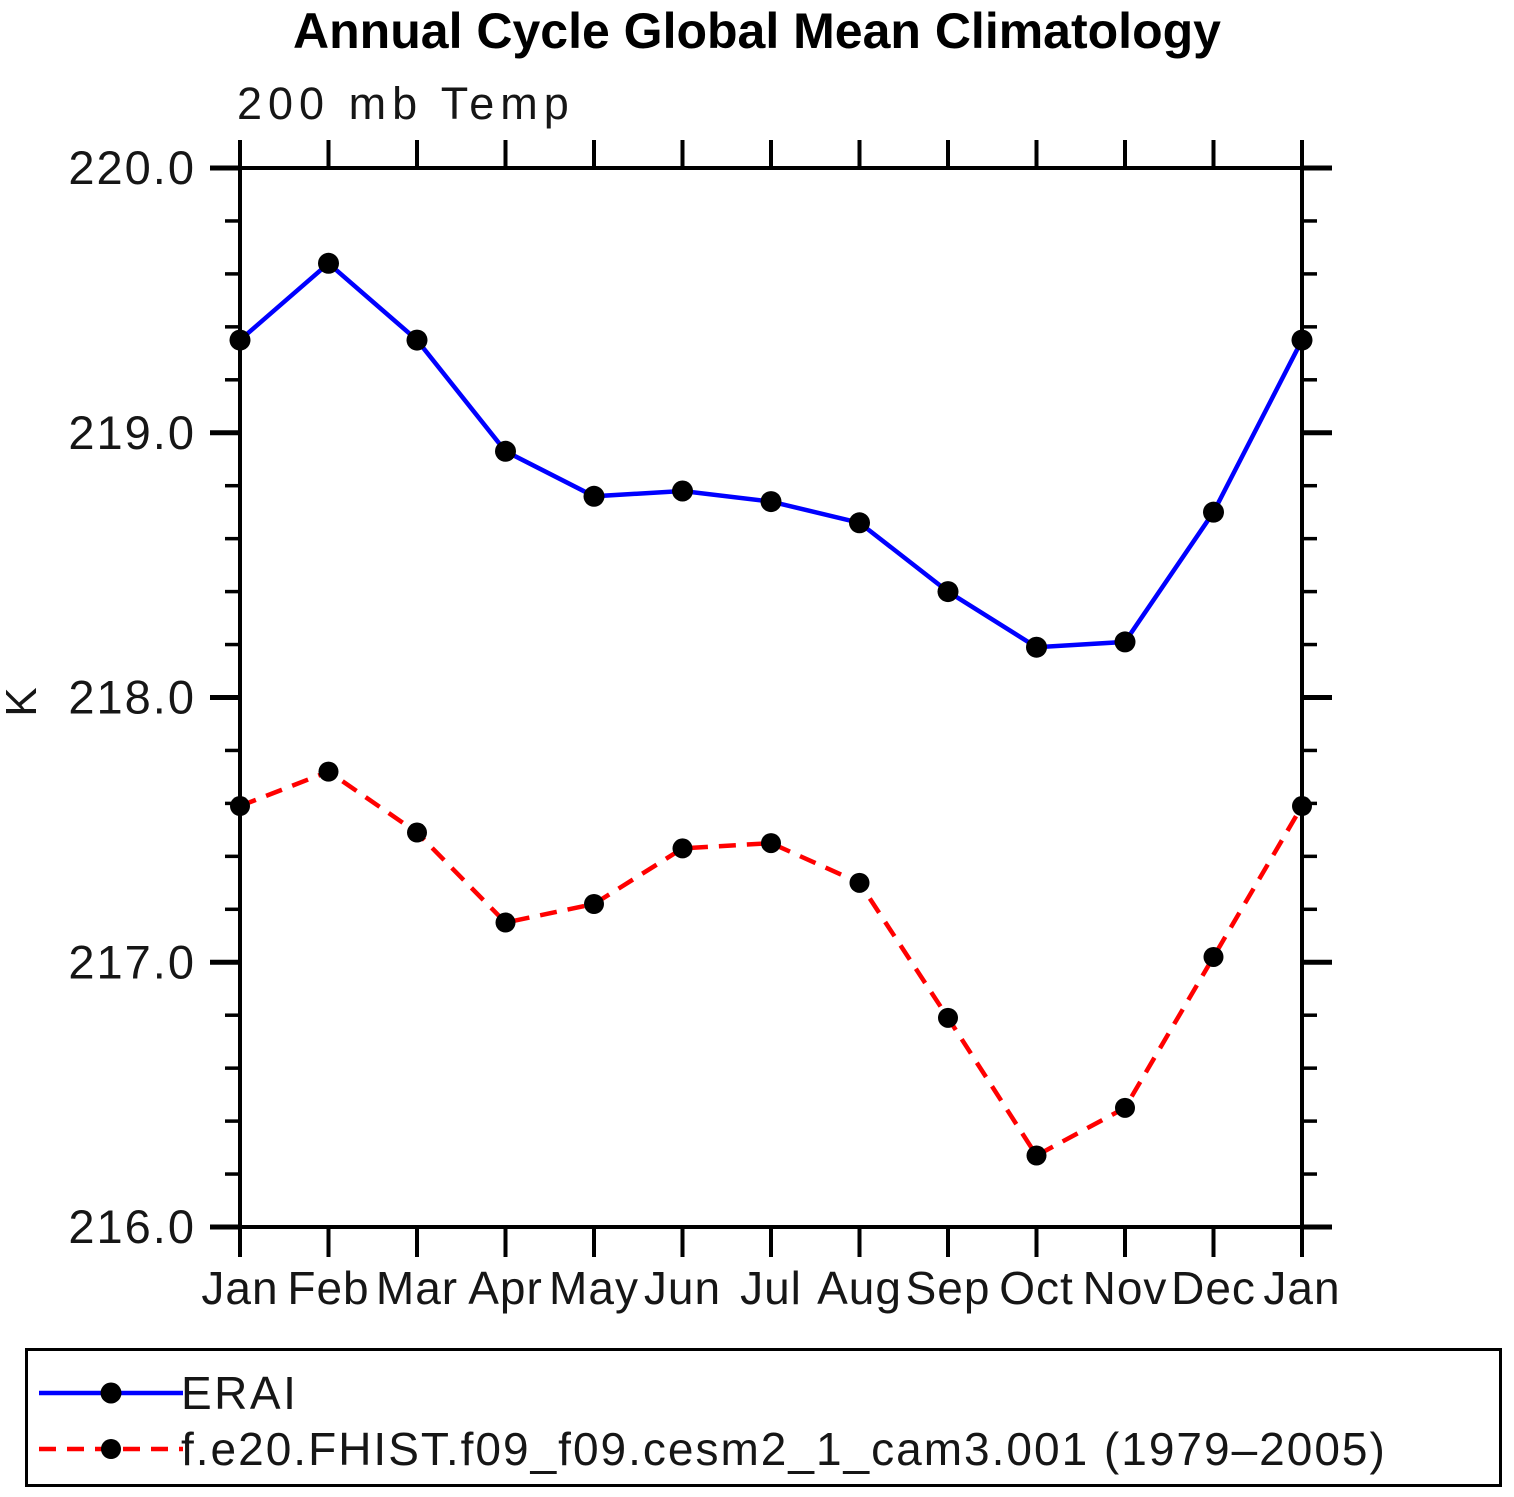 The width and height of the screenshot is (1514, 1497). Describe the element at coordinates (132, 432) in the screenshot. I see `y-tick-label: 219.0` at that location.